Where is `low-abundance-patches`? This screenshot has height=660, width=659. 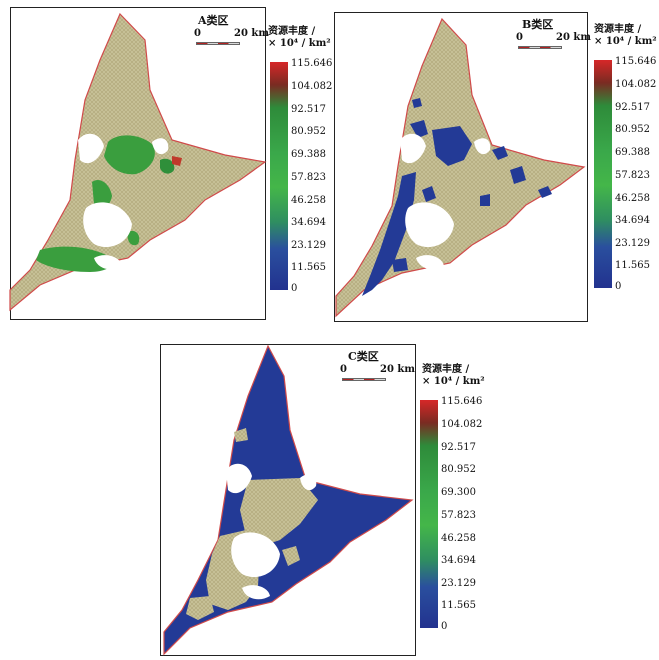
low-abundance-patches is located at coordinates (457, 197).